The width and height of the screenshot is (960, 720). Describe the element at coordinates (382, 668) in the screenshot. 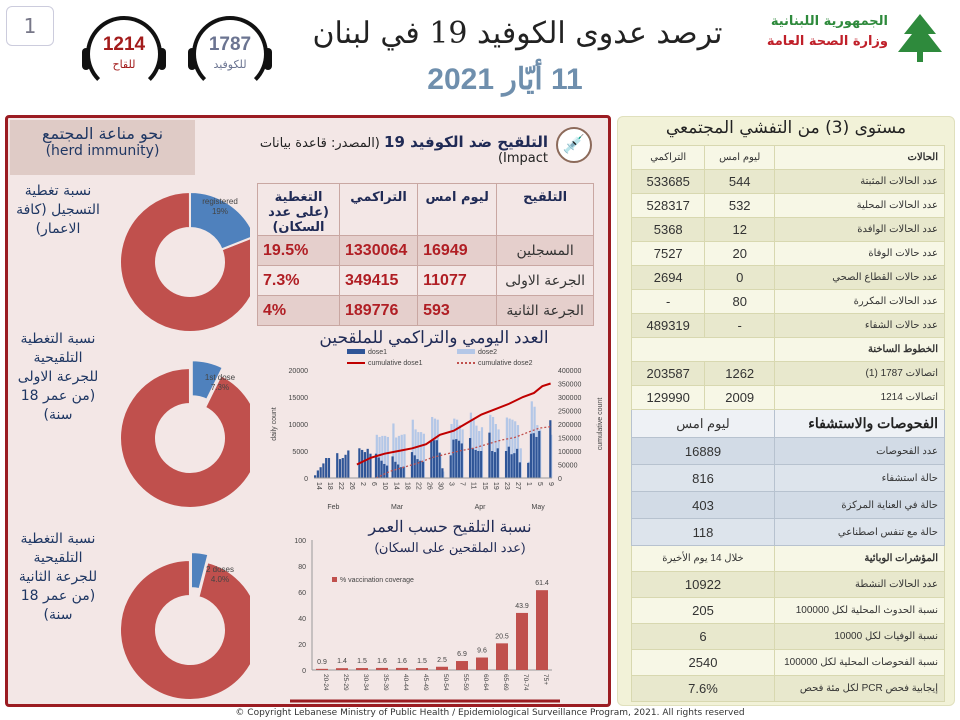

I see `age-bar` at that location.